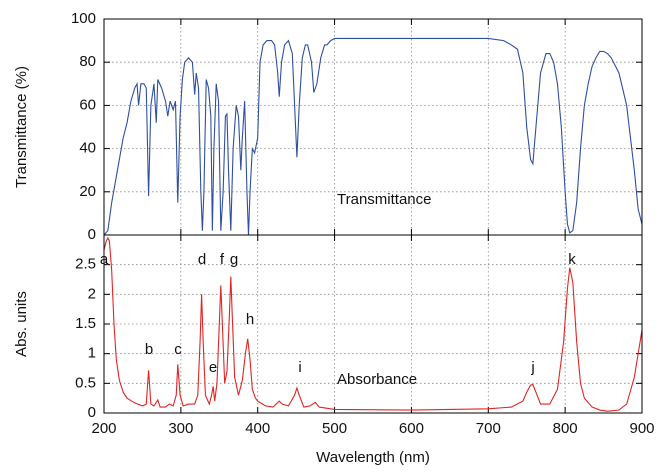 The width and height of the screenshot is (659, 472). Describe the element at coordinates (234, 259) in the screenshot. I see `peak-label: g` at that location.